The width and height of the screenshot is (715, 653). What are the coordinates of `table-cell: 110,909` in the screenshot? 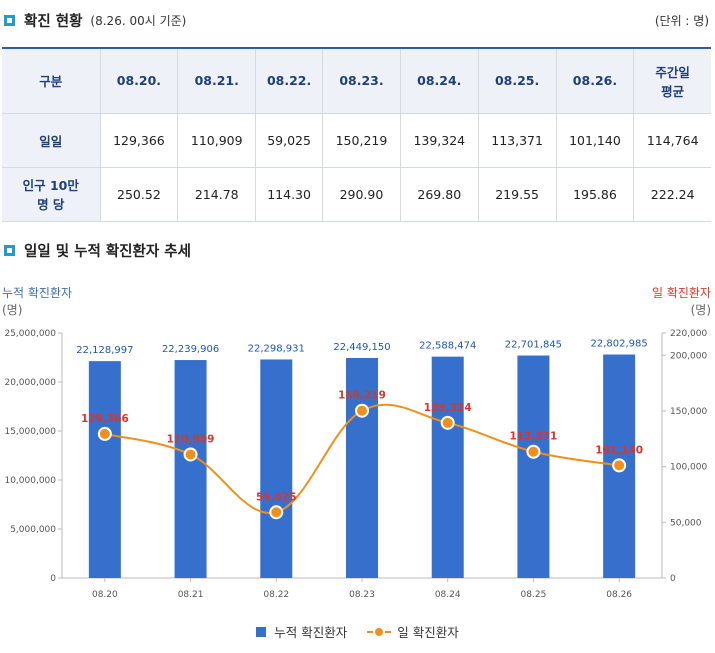 It's located at (217, 140).